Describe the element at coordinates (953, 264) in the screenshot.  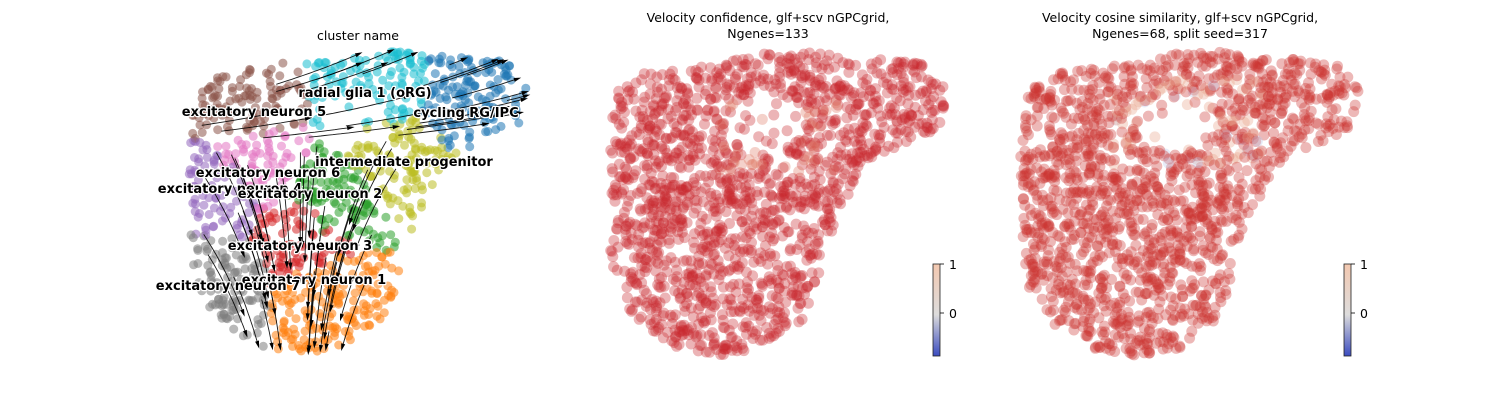
I see `colorbar-confidence-label-1: 1` at that location.